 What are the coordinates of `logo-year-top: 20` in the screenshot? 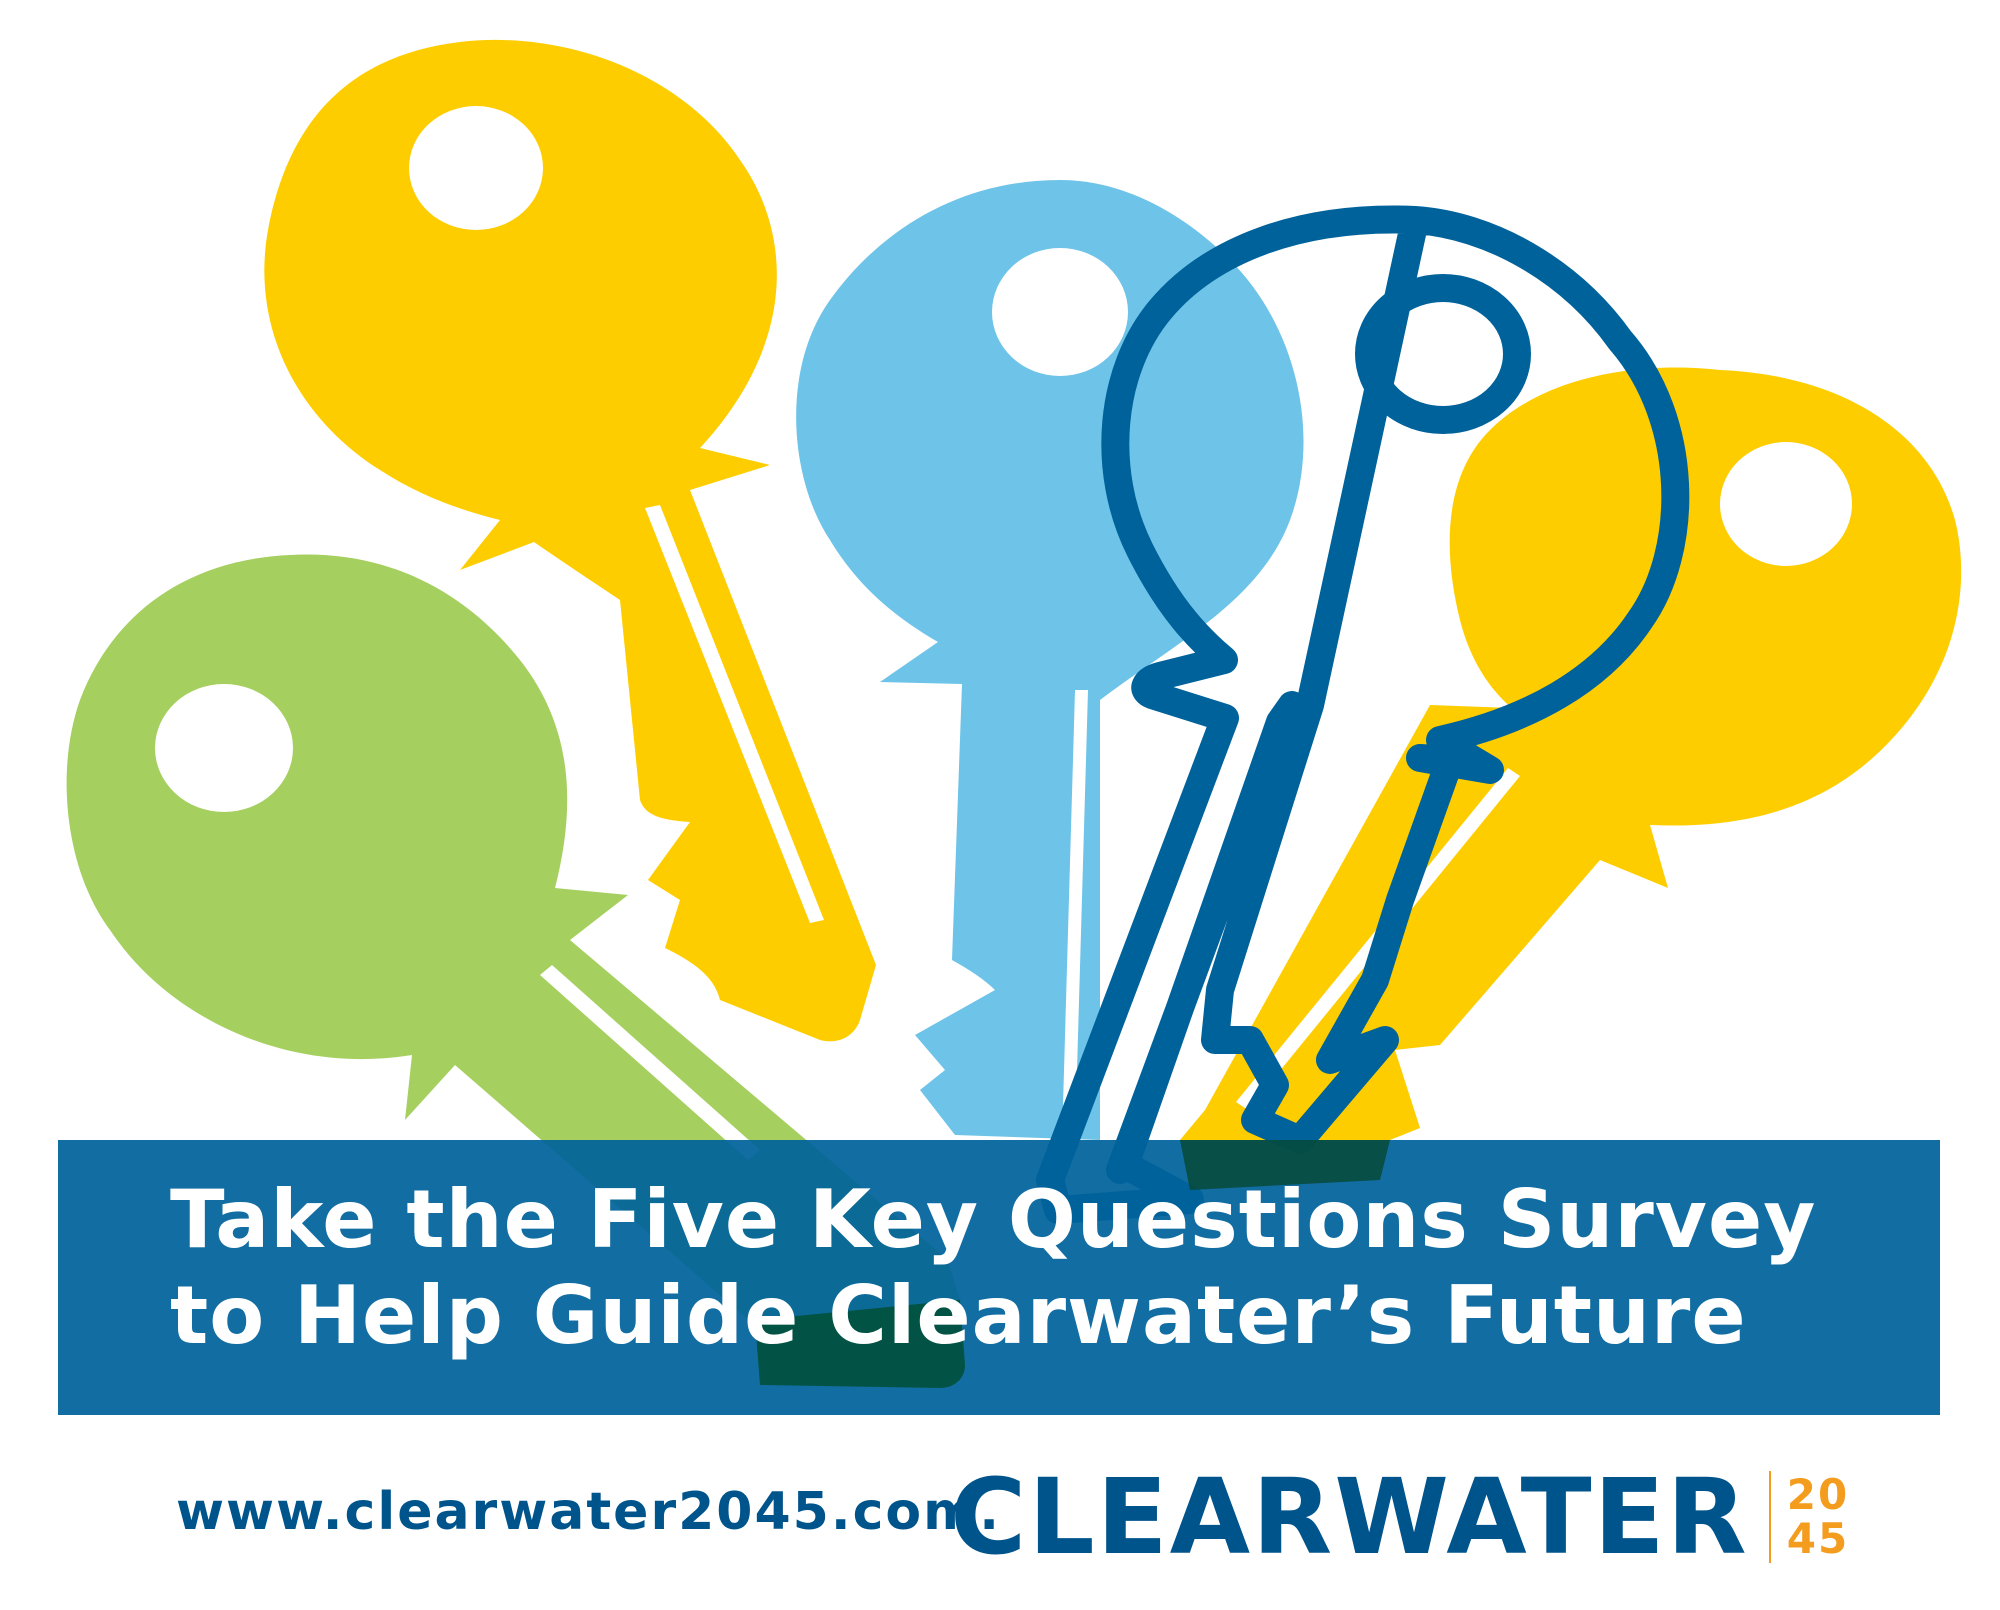 It's located at (1818, 1494).